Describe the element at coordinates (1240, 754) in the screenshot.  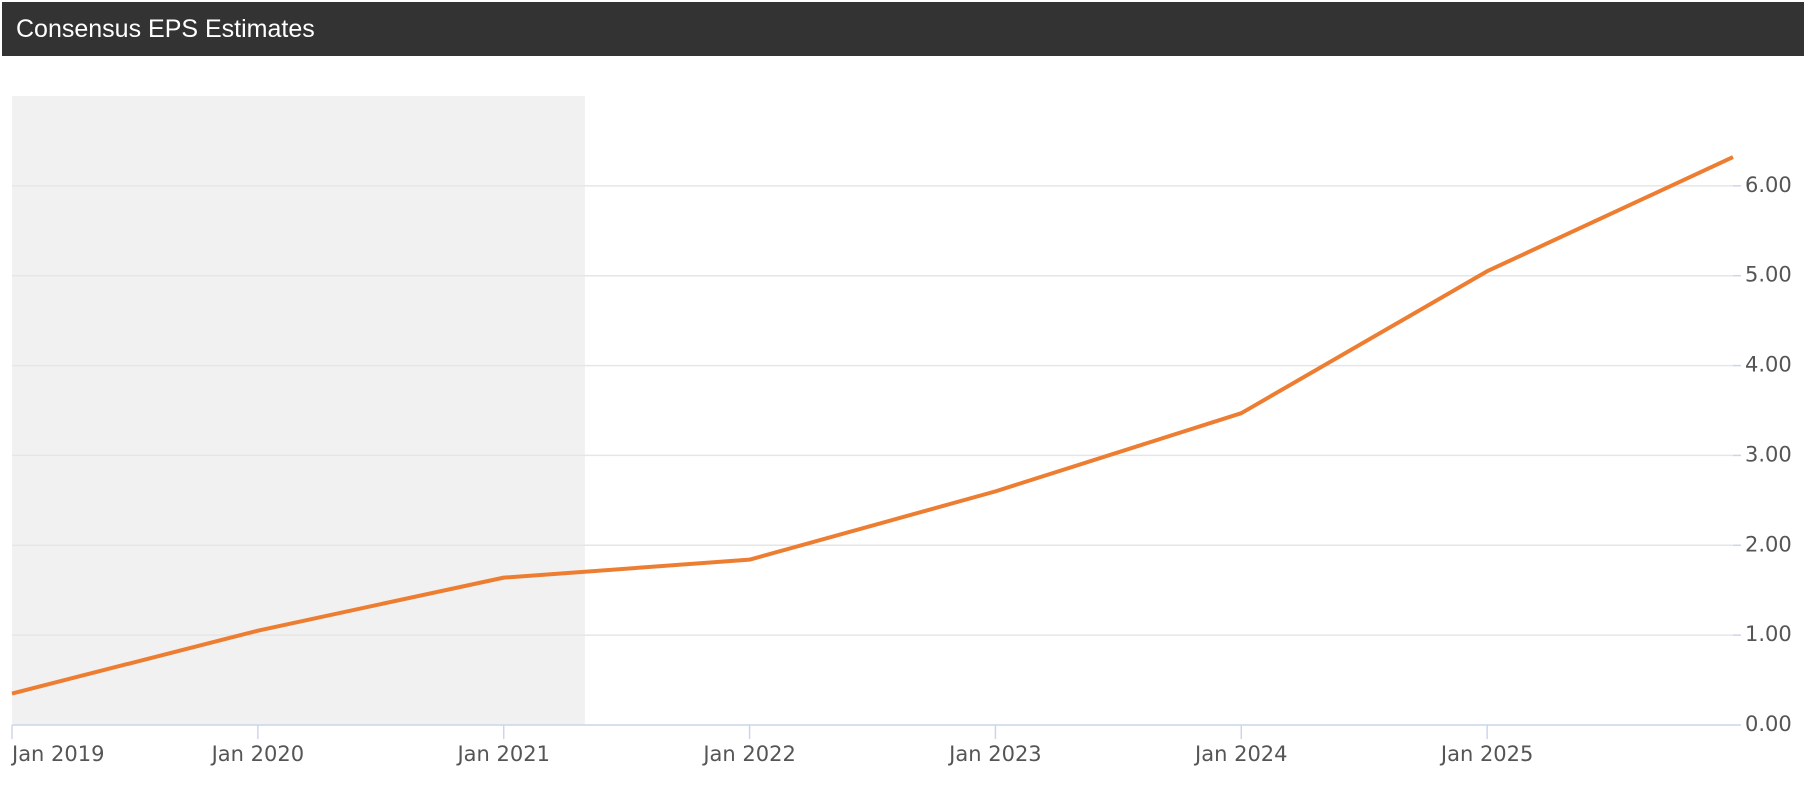
I see `x-tick-label: Jan 2024` at that location.